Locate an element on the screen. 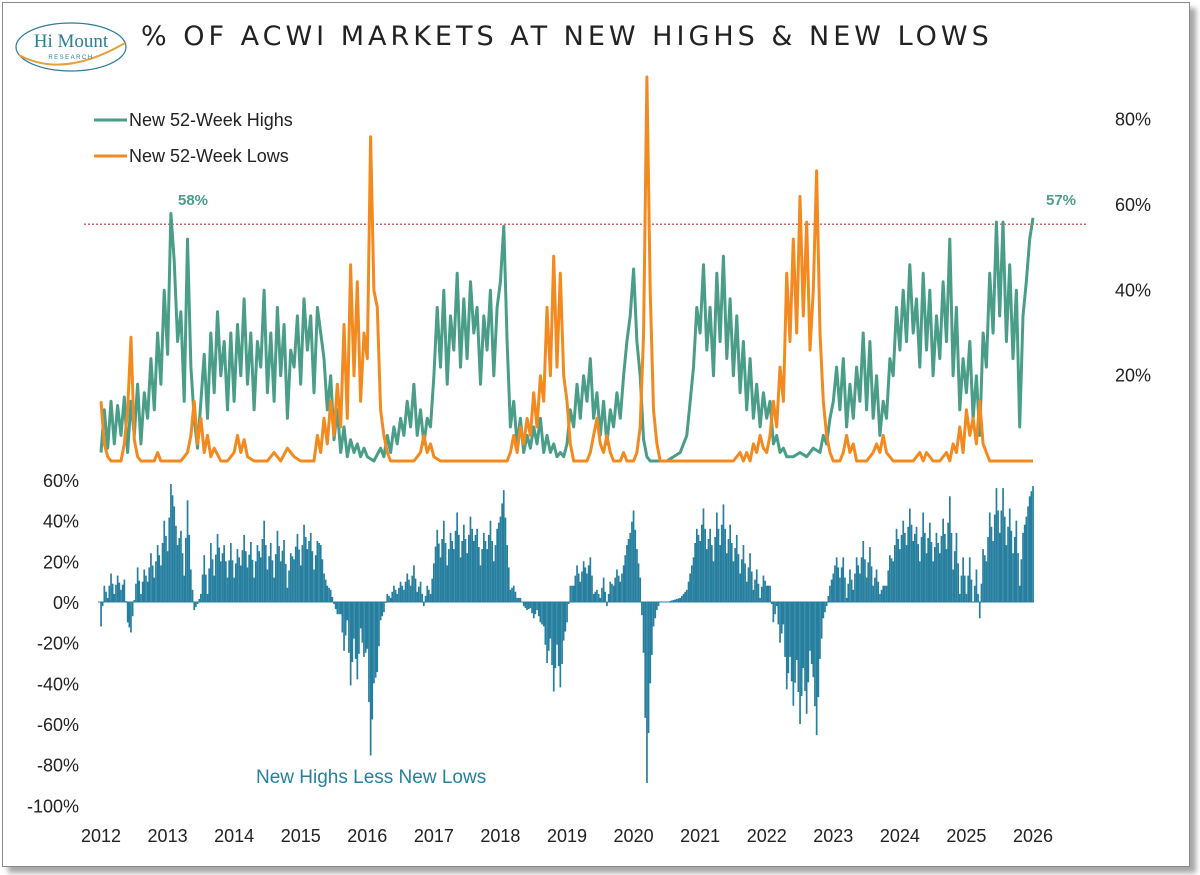  x-tick-label: 2024 is located at coordinates (900, 836).